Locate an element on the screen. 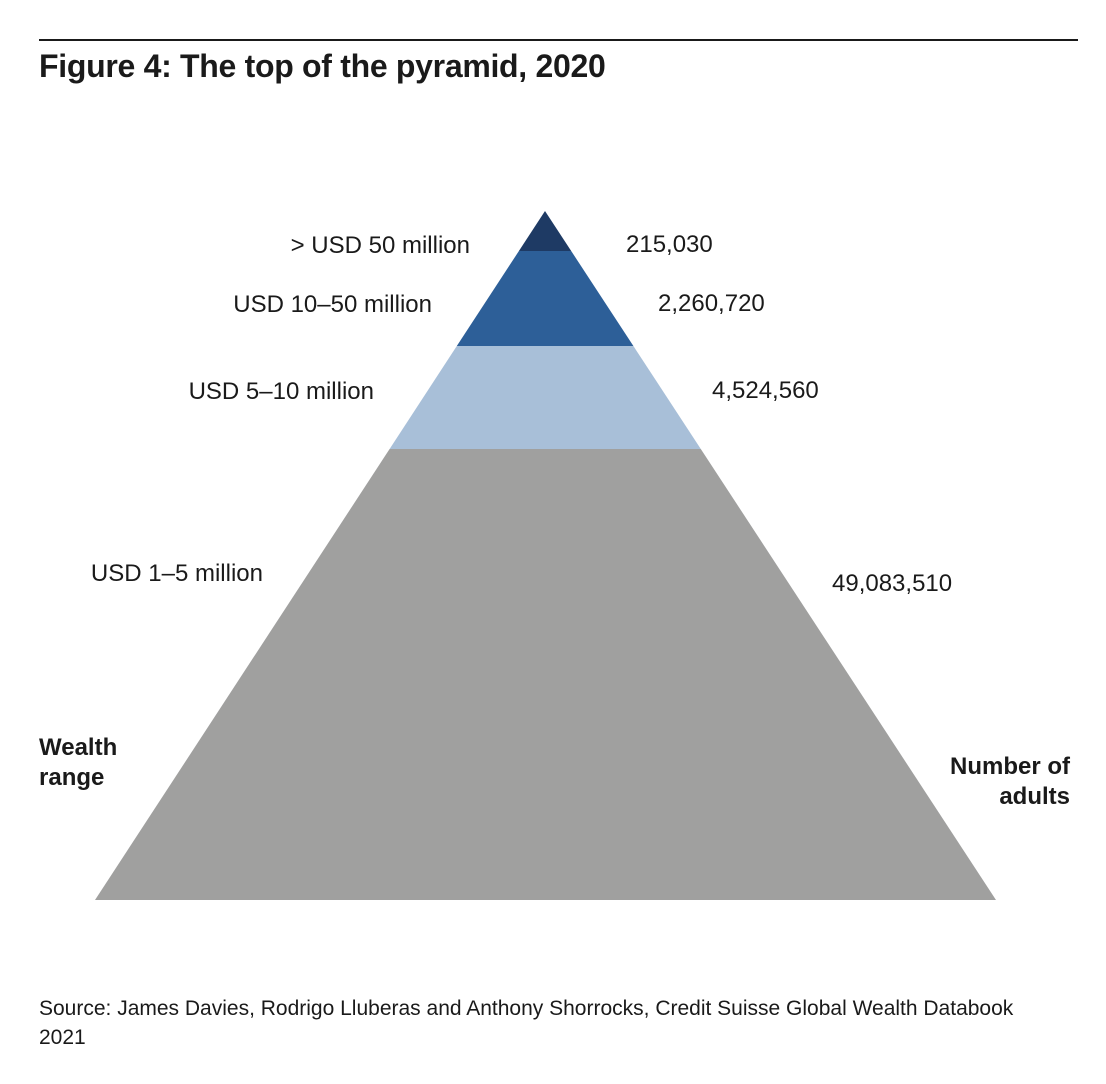  wealth-range-caption-line-1: Wealth is located at coordinates (78, 747).